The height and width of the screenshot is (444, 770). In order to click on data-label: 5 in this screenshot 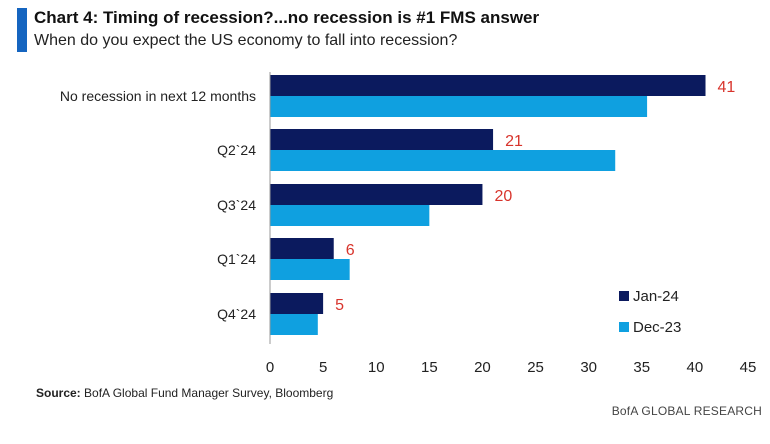, I will do `click(339, 305)`.